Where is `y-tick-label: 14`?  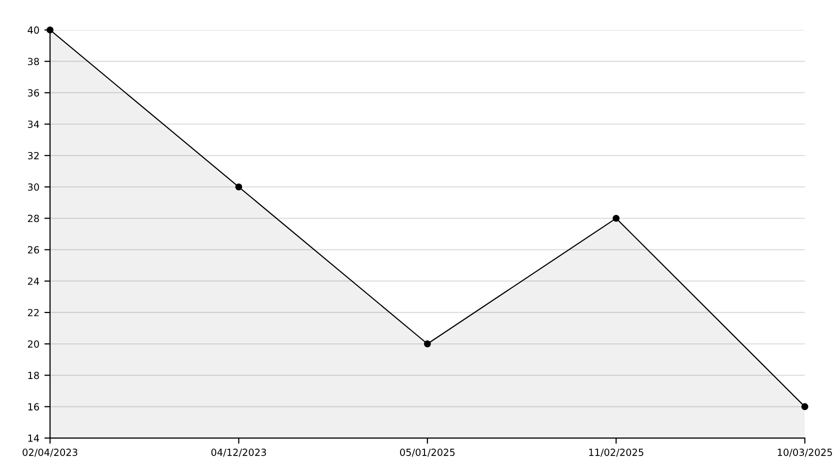 y-tick-label: 14 is located at coordinates (34, 438).